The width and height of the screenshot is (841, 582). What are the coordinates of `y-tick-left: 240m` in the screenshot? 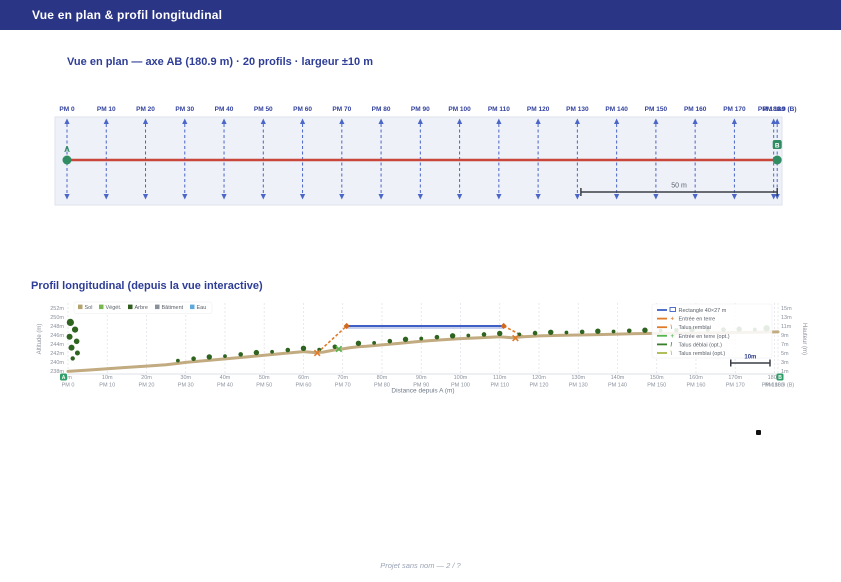 It's located at (57, 363).